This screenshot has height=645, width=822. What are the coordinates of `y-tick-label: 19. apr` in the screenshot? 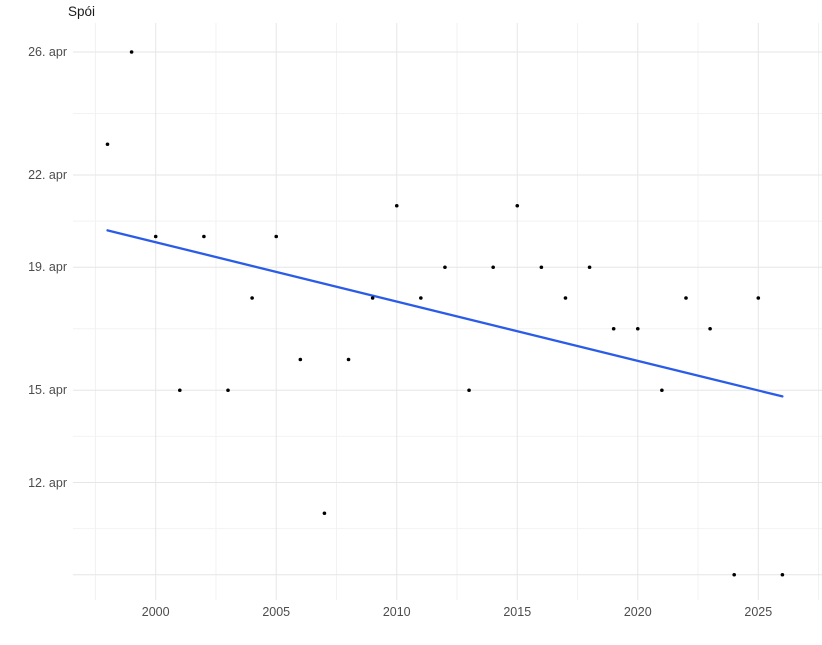 It's located at (47, 267).